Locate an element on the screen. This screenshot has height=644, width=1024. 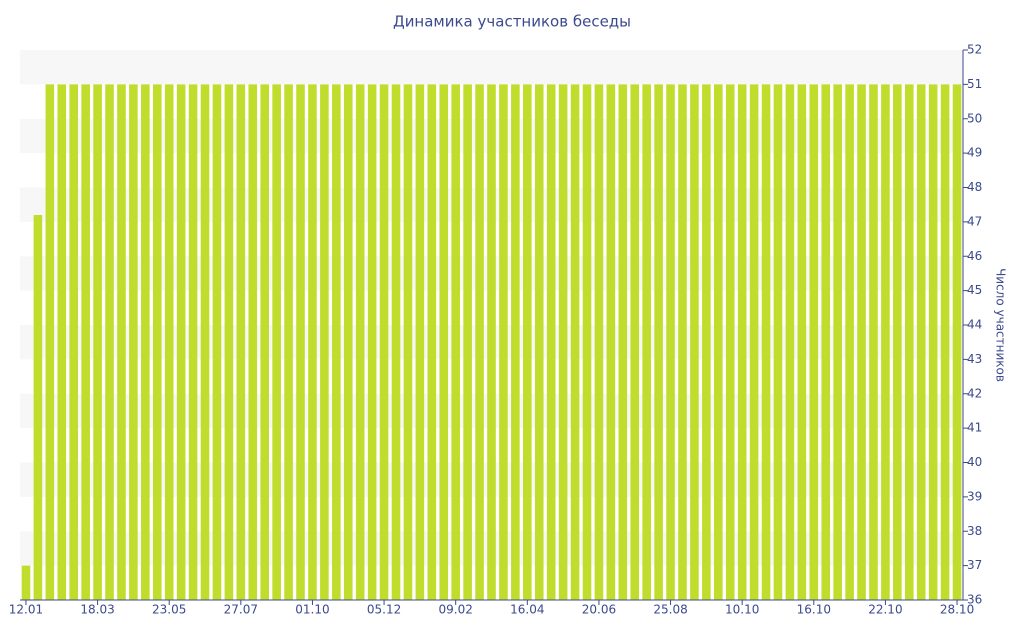
x-tick-label: 16.04 is located at coordinates (527, 610).